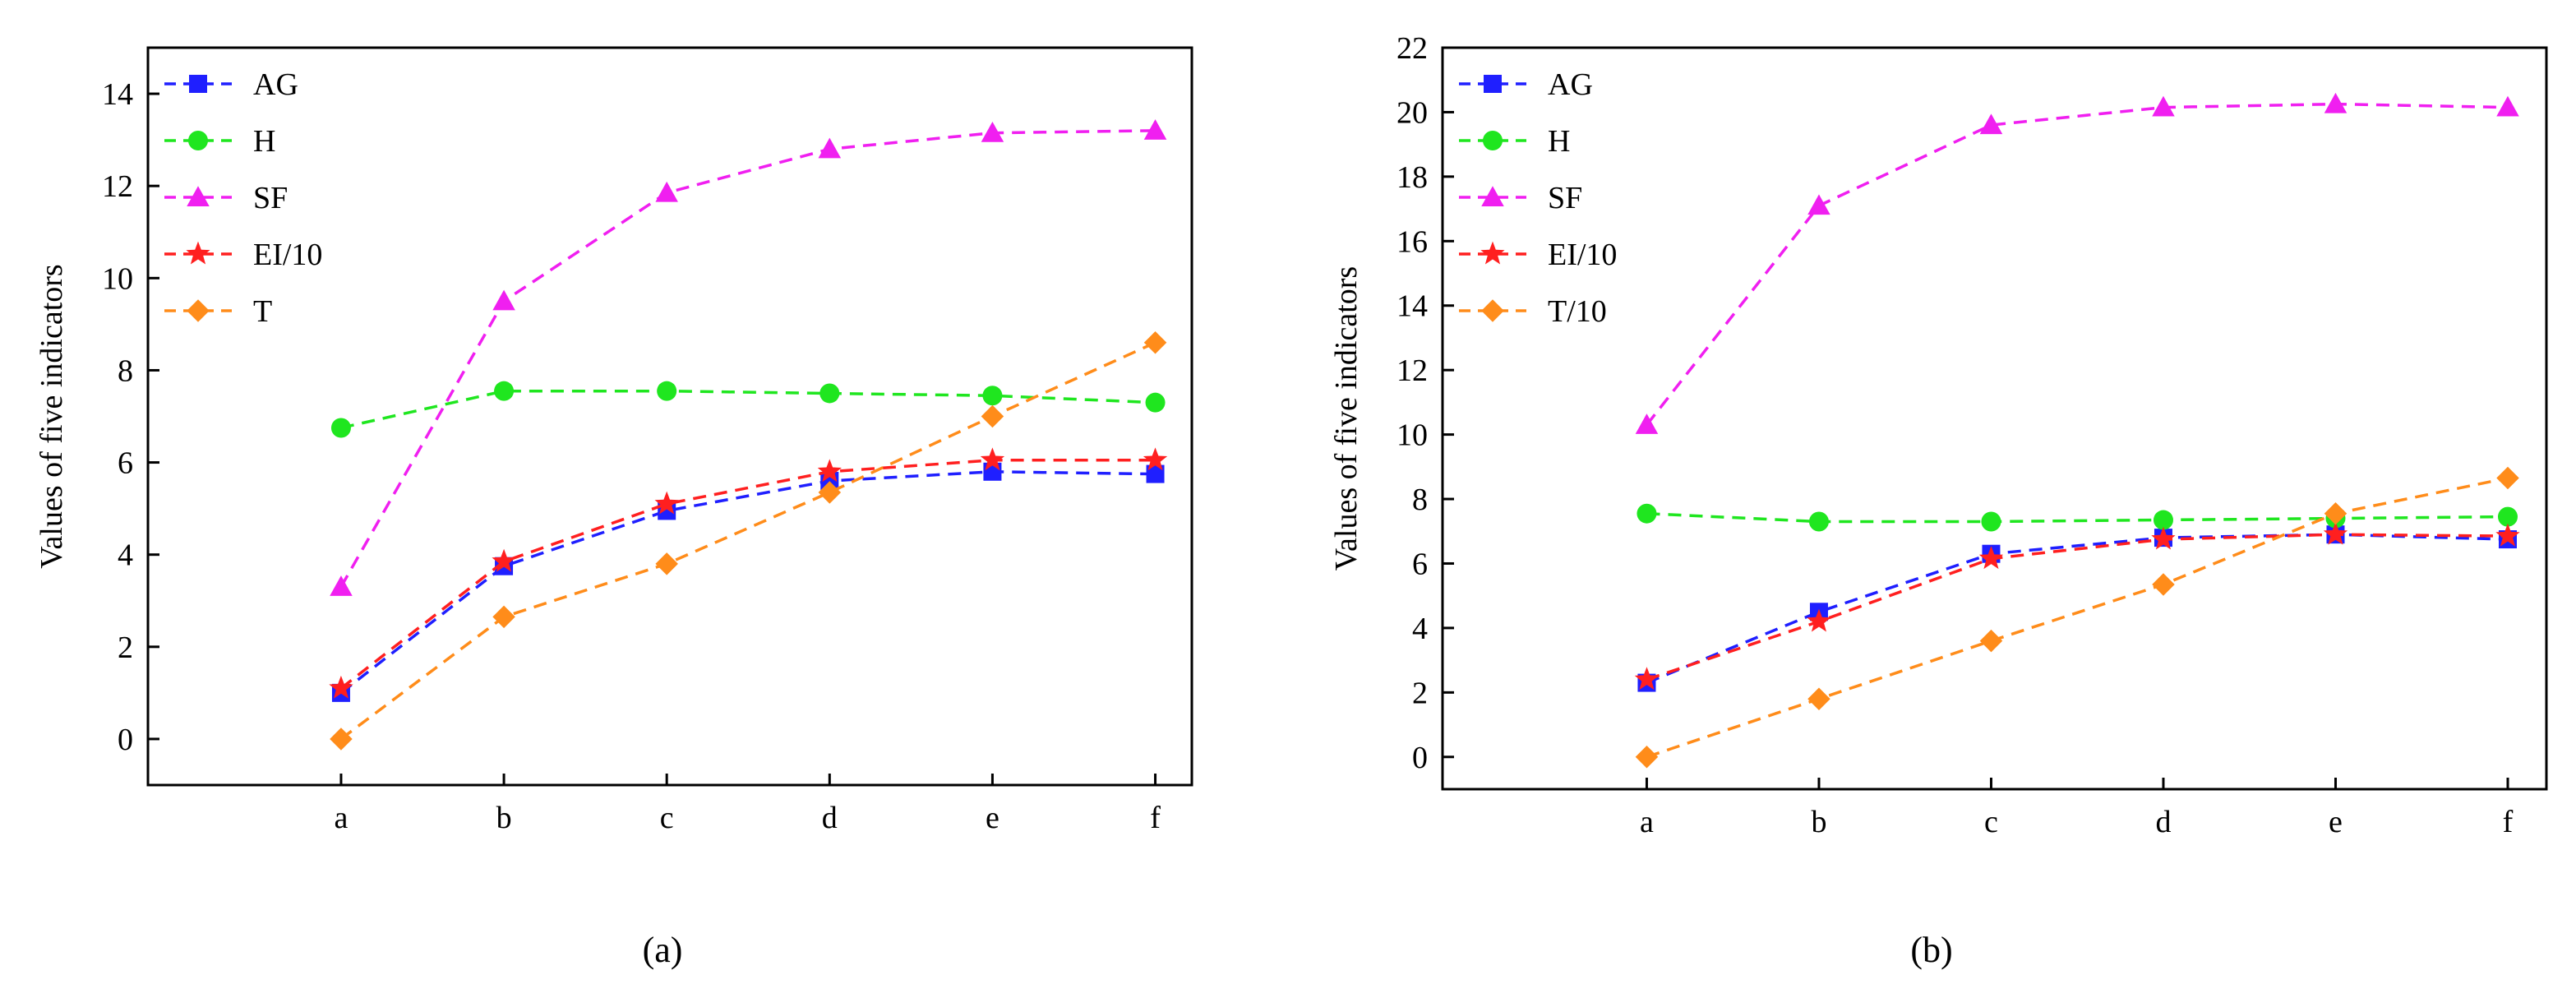  I want to click on y-tick-label: 18, so click(1412, 177).